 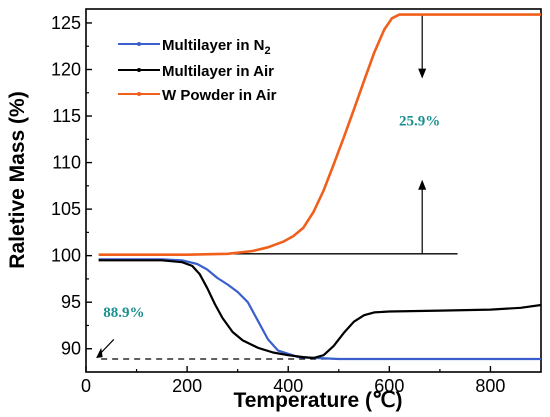 What do you see at coordinates (86, 386) in the screenshot?
I see `x-tick-label: 0` at bounding box center [86, 386].